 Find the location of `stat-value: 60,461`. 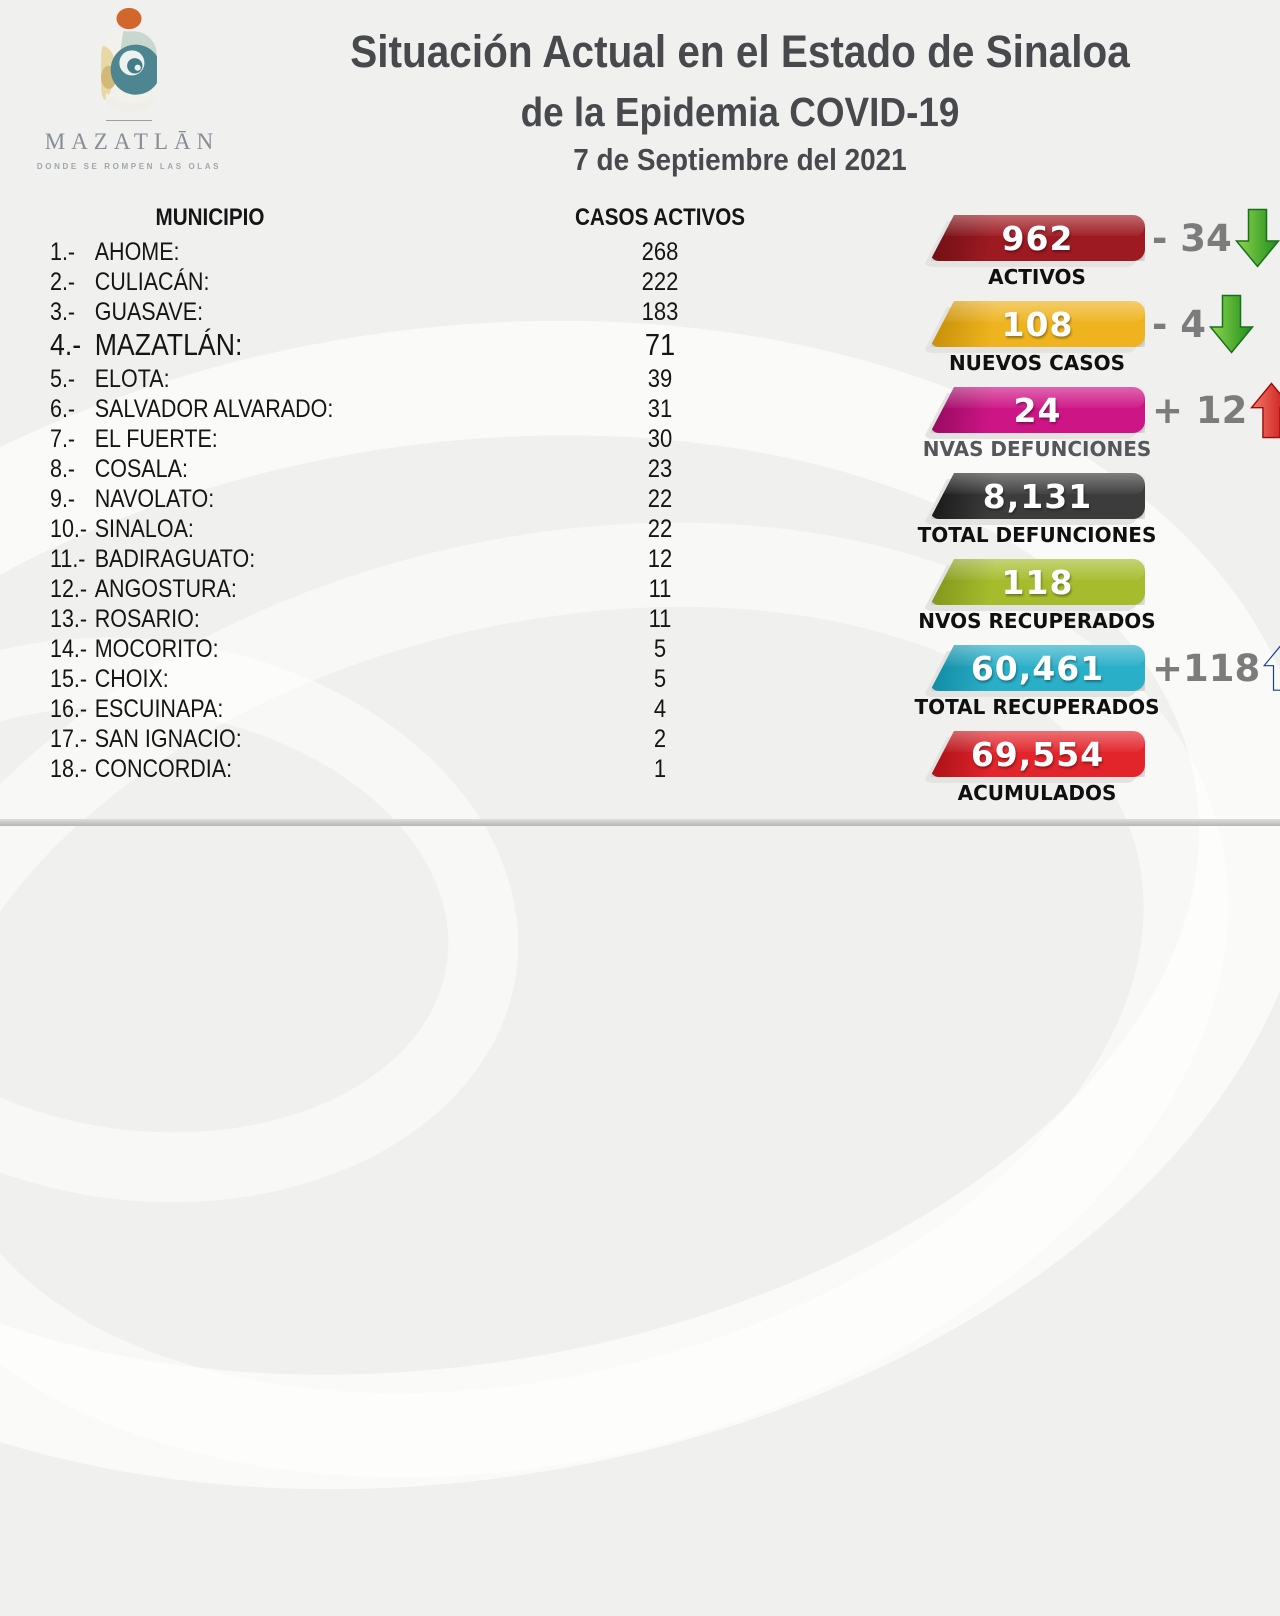

stat-value: 60,461 is located at coordinates (1037, 668).